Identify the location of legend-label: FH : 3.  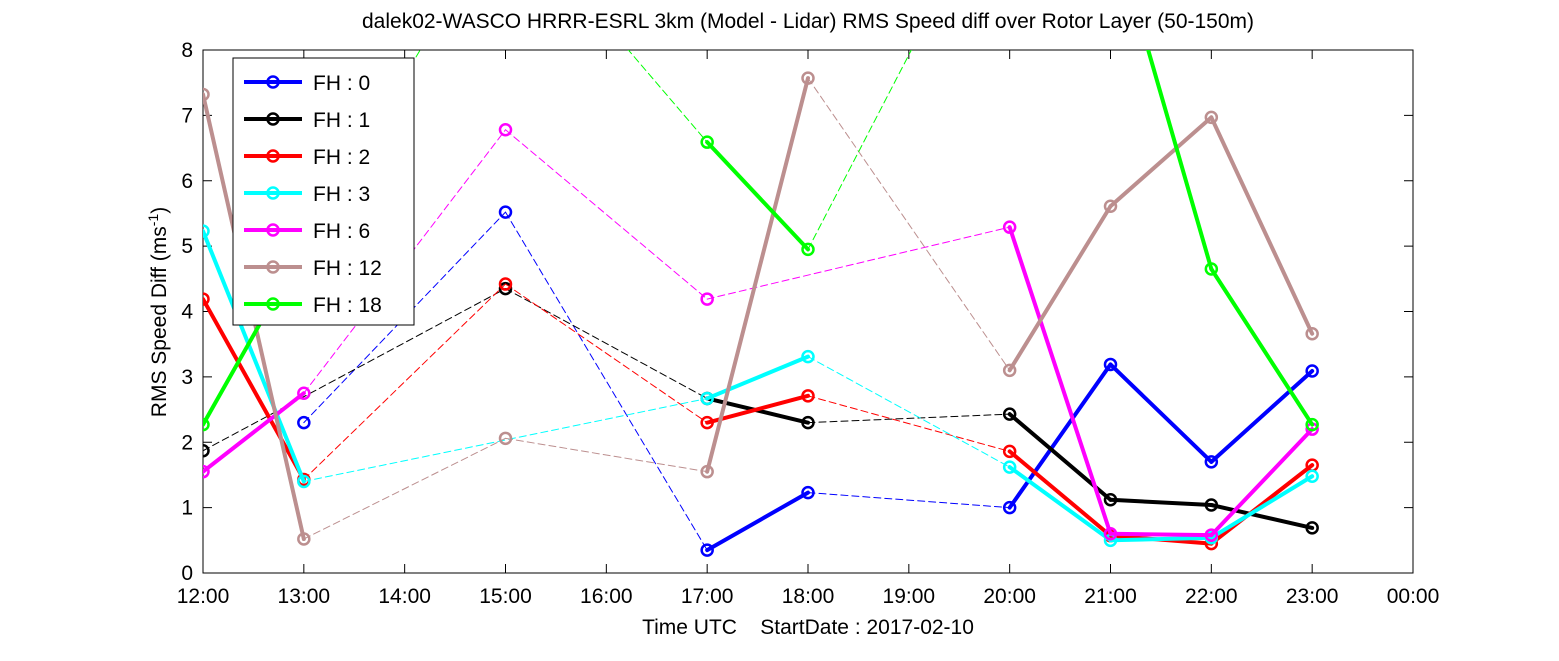
(341, 194).